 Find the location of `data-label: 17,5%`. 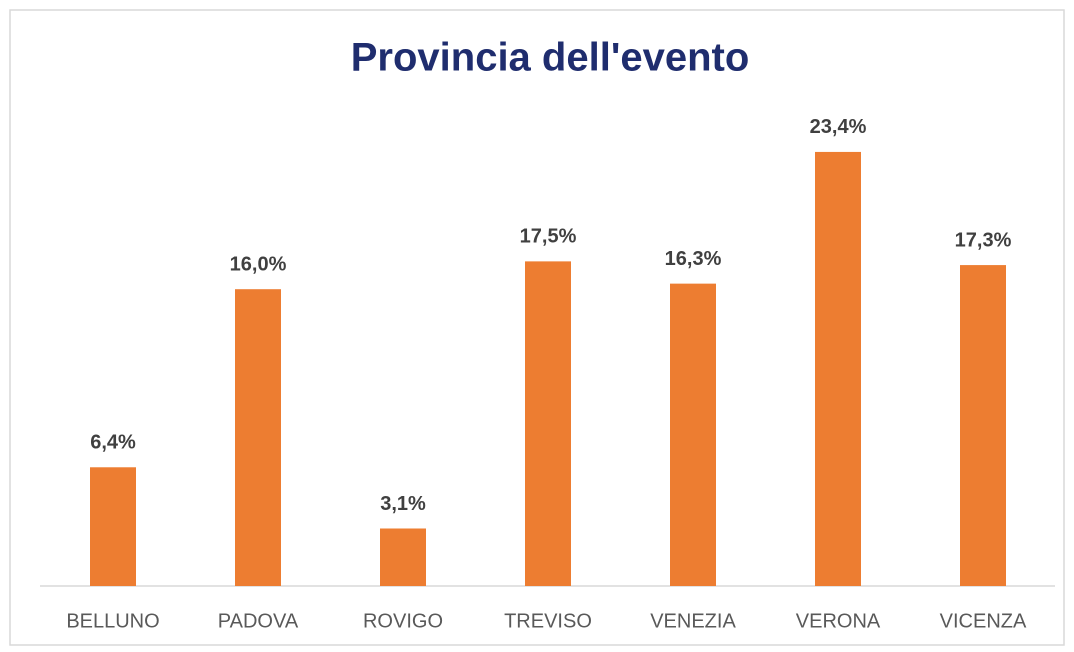

data-label: 17,5% is located at coordinates (548, 237).